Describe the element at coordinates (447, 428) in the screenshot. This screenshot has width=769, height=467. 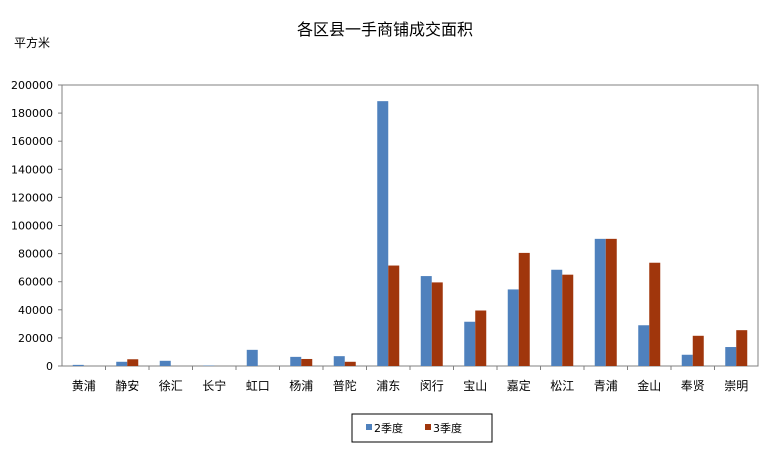
I see `legend-label: 3季度` at that location.